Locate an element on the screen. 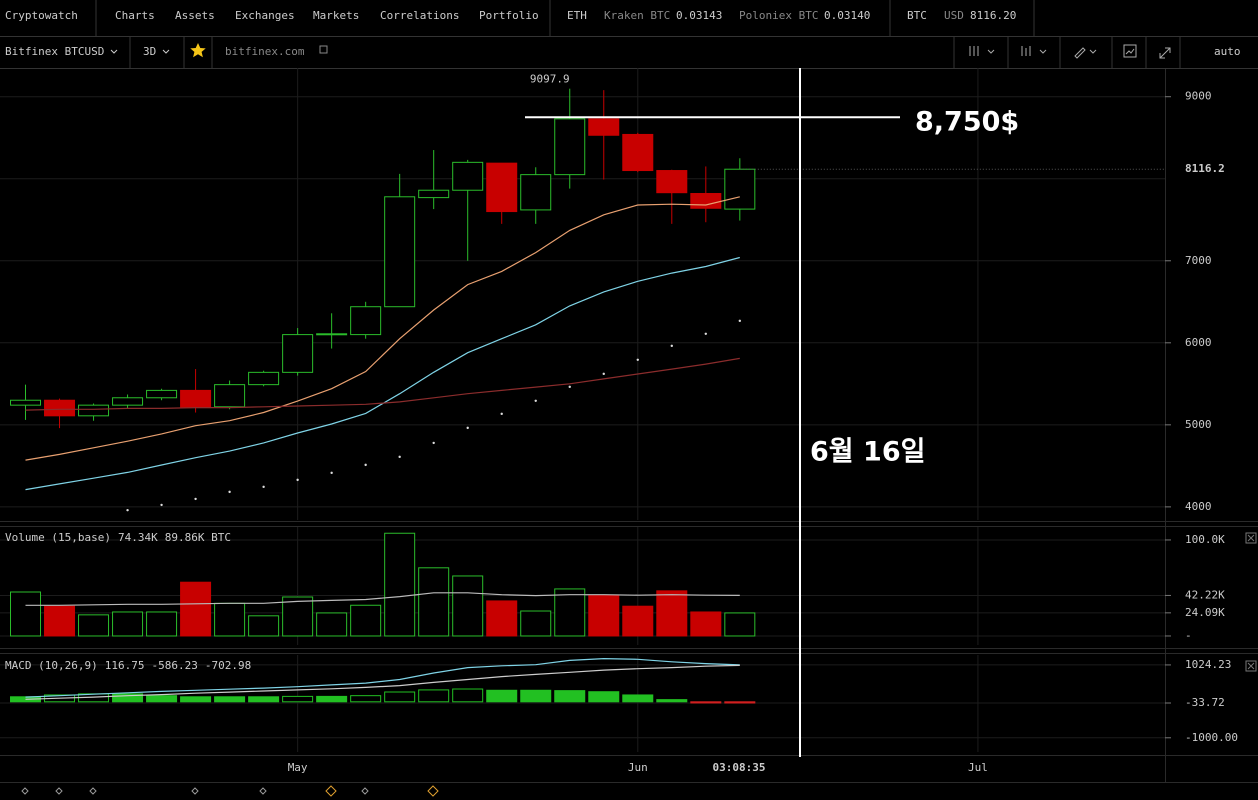  x-tick-label: May is located at coordinates (298, 767).